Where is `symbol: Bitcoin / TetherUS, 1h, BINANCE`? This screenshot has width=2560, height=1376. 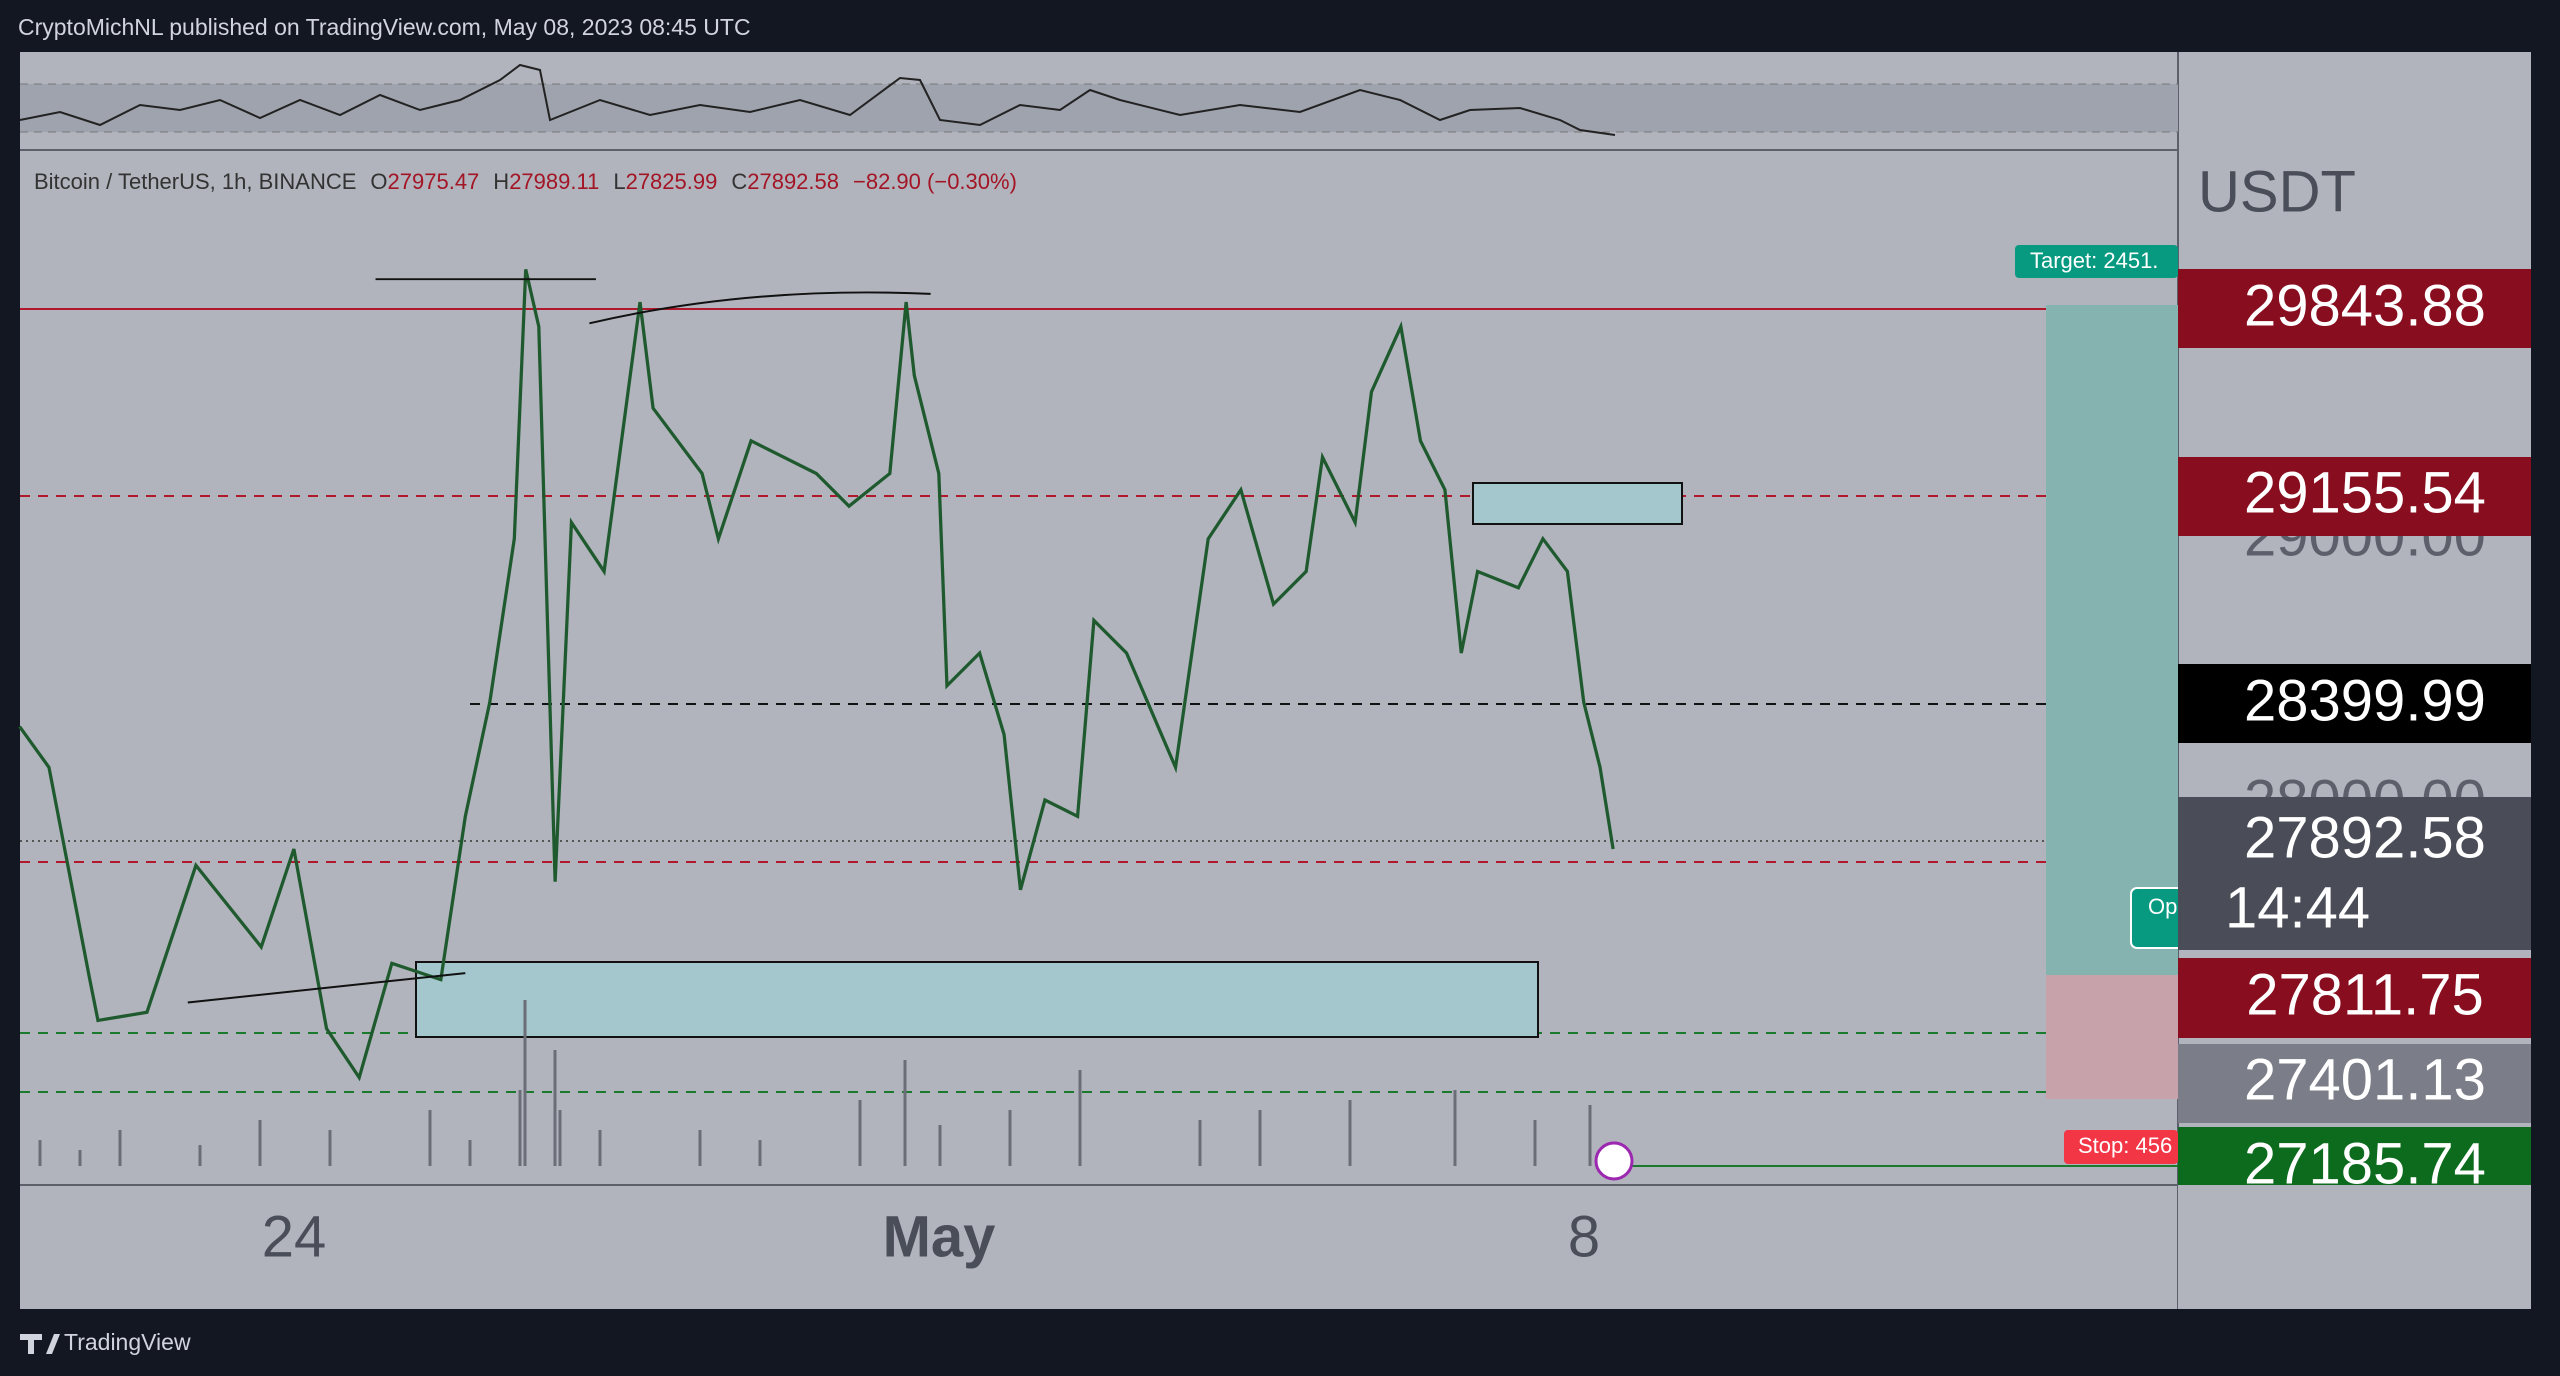
symbol: Bitcoin / TetherUS, 1h, BINANCE is located at coordinates (195, 181).